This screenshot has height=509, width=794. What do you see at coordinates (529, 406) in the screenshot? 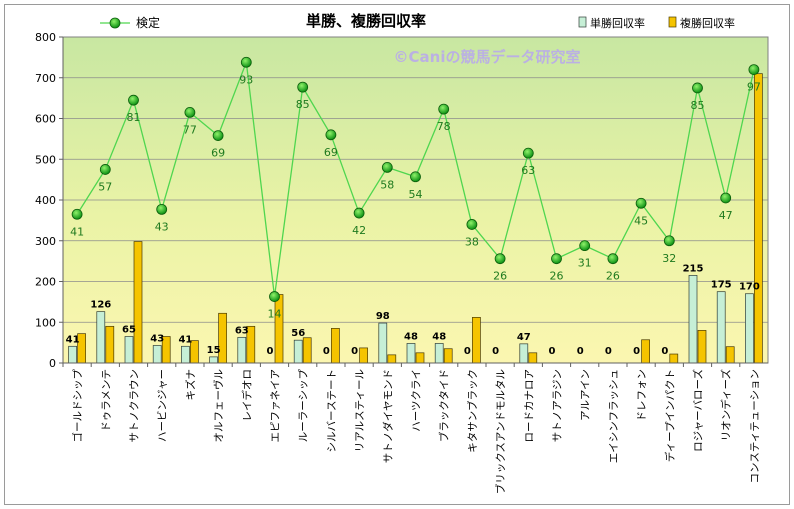
I see `x-tick-label: ロードカナロア` at bounding box center [529, 406].